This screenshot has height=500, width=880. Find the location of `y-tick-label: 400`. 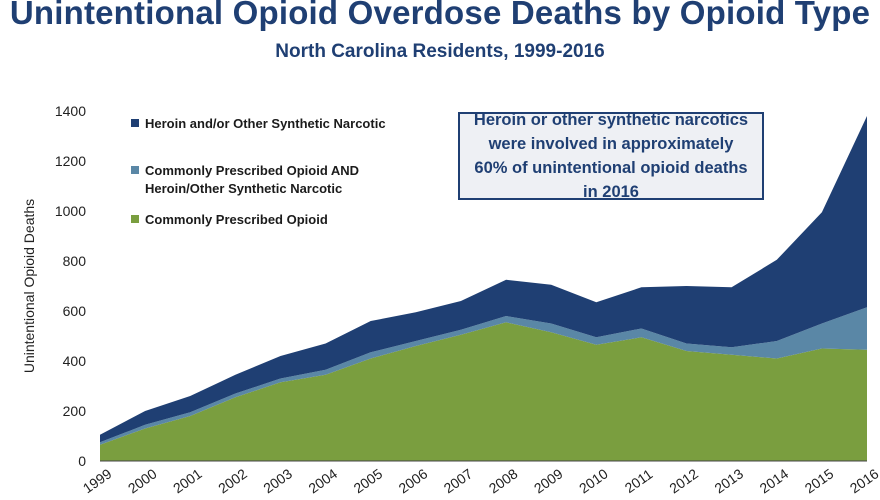

y-tick-label: 400 is located at coordinates (75, 361).